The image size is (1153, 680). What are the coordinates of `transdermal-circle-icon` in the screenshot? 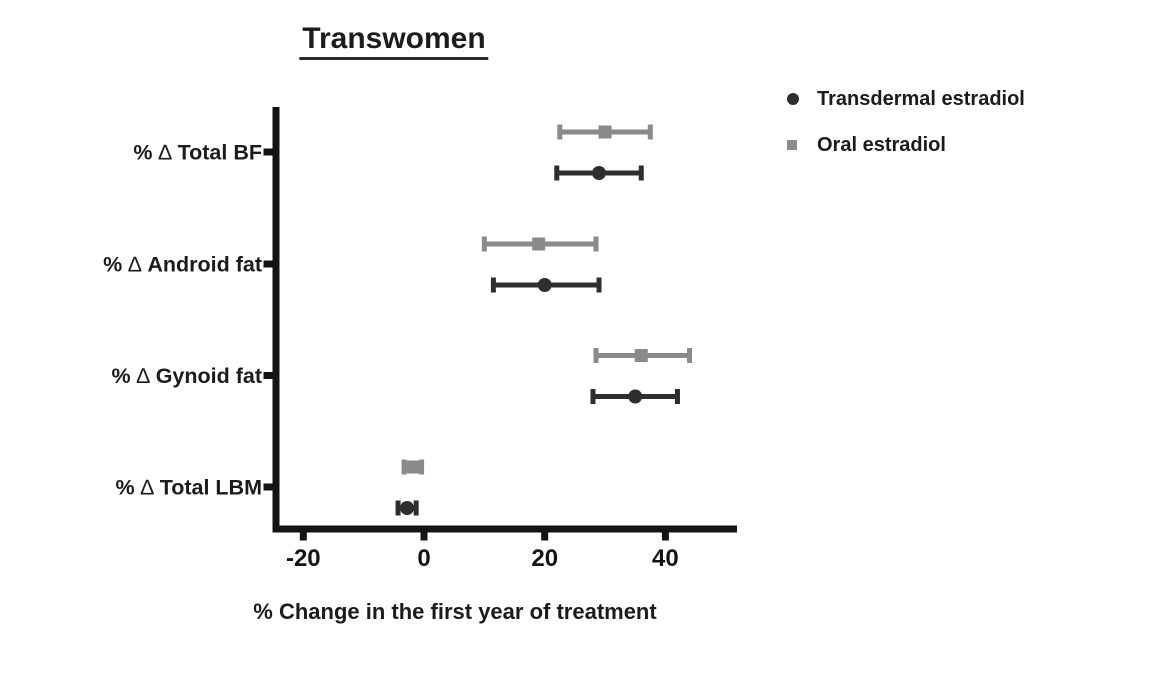 It's located at (793, 99).